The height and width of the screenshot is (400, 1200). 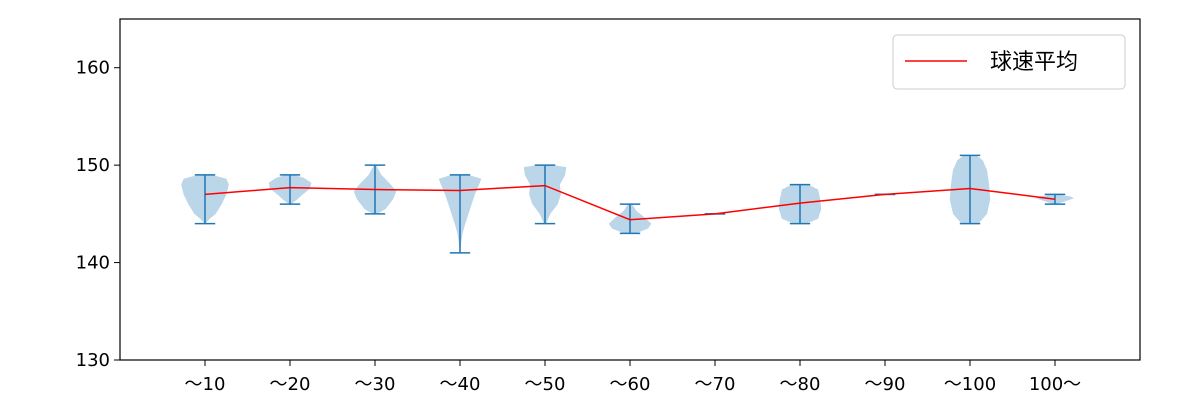 What do you see at coordinates (545, 384) in the screenshot?
I see `x-tick-label: ～50` at bounding box center [545, 384].